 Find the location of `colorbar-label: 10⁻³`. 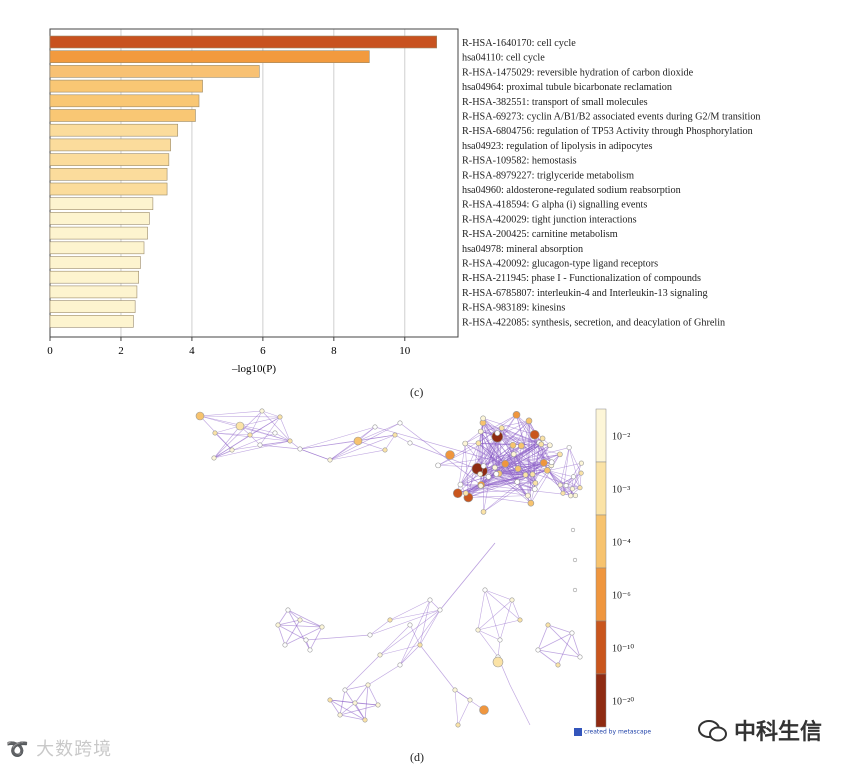

colorbar-label: 10⁻³ is located at coordinates (621, 490).